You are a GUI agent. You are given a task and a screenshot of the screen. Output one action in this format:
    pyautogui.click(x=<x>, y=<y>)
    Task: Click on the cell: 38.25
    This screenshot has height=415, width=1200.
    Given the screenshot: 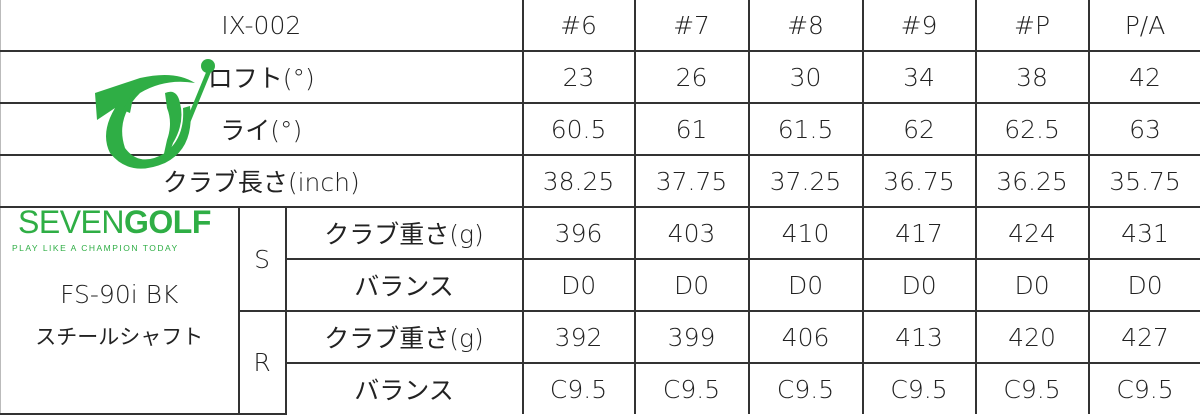 What is the action you would take?
    pyautogui.click(x=579, y=181)
    